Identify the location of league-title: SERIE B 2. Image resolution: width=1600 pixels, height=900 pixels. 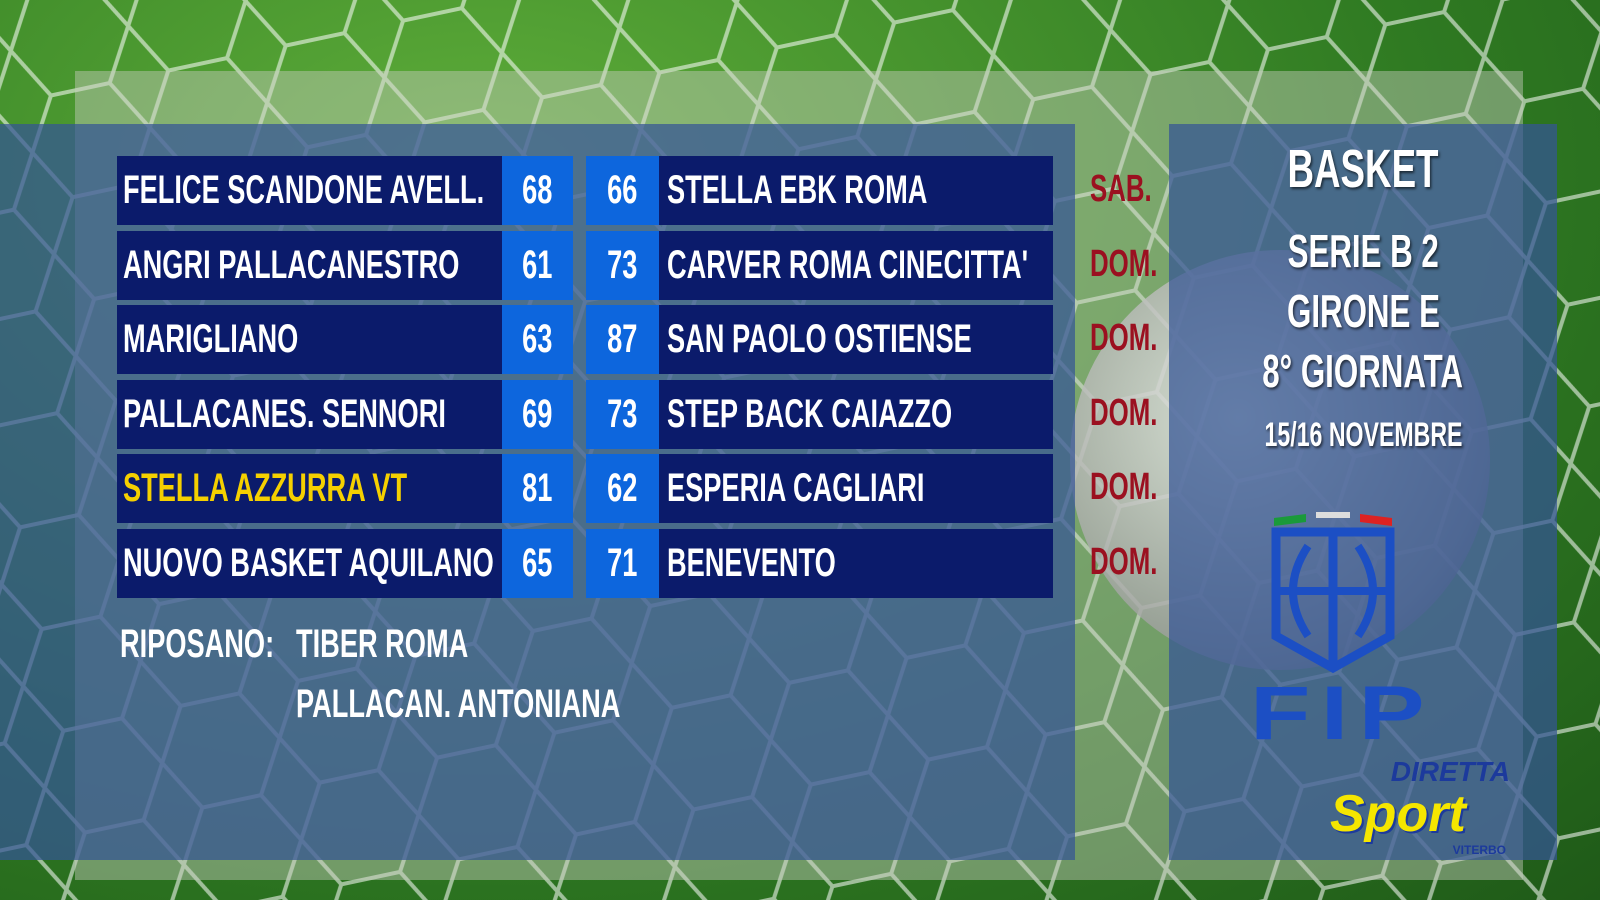
(1363, 251).